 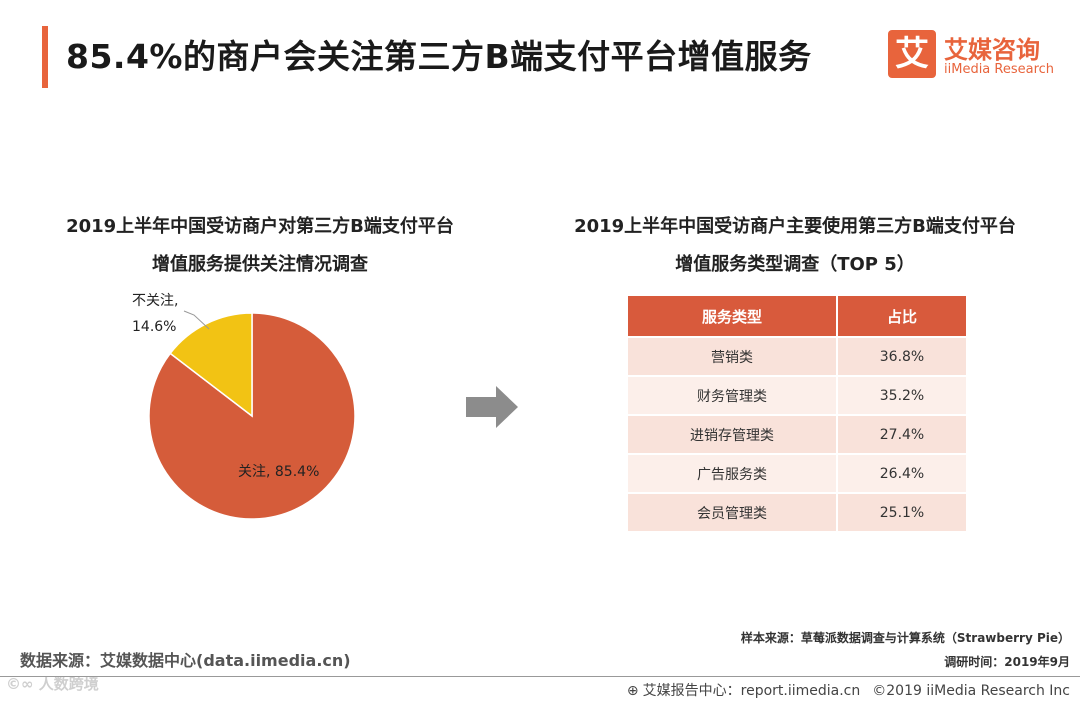 I want to click on row-share: 35.2%, so click(x=901, y=395).